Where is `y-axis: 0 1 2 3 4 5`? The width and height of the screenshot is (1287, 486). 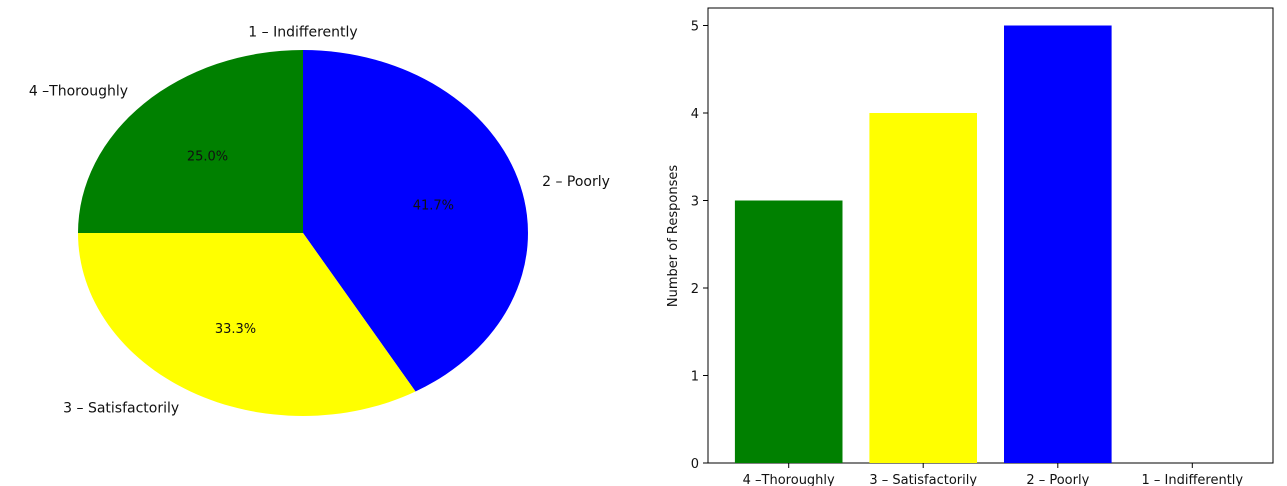
y-axis: 0 1 2 3 4 5 is located at coordinates (699, 246).